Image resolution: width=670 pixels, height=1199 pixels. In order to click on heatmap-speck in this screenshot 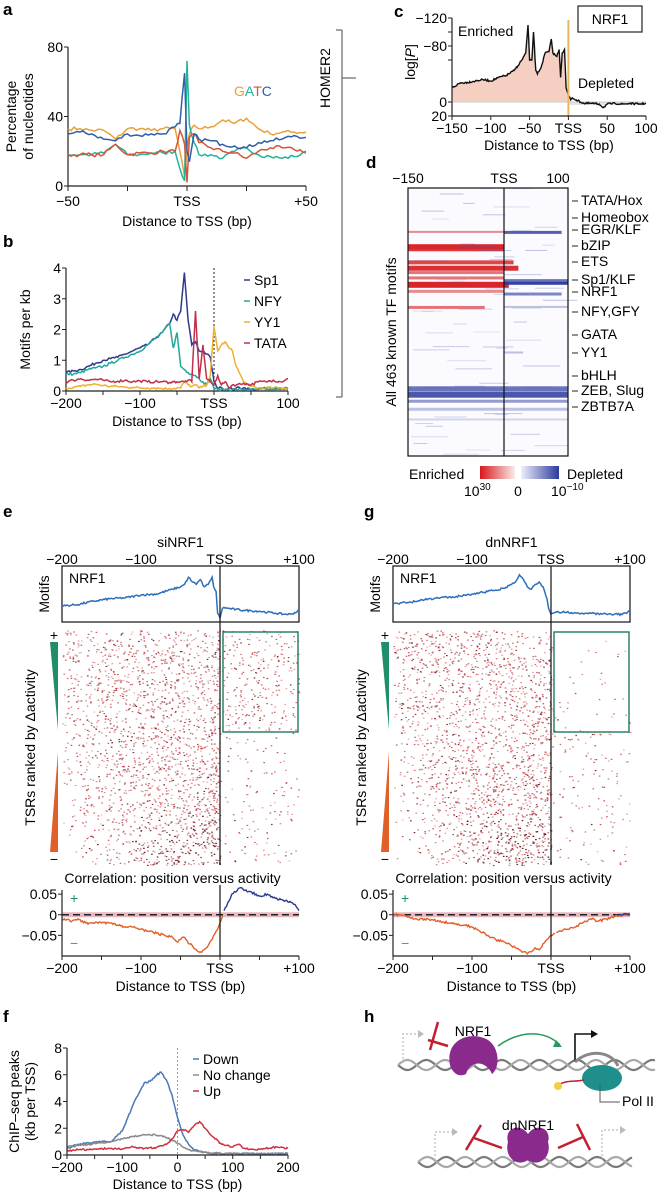, I will do `click(503, 414)`.